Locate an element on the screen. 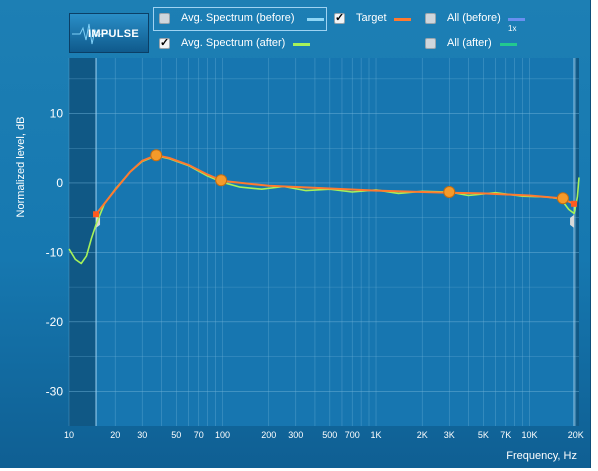  legend-label: Avg. Spectrum (after) is located at coordinates (233, 43).